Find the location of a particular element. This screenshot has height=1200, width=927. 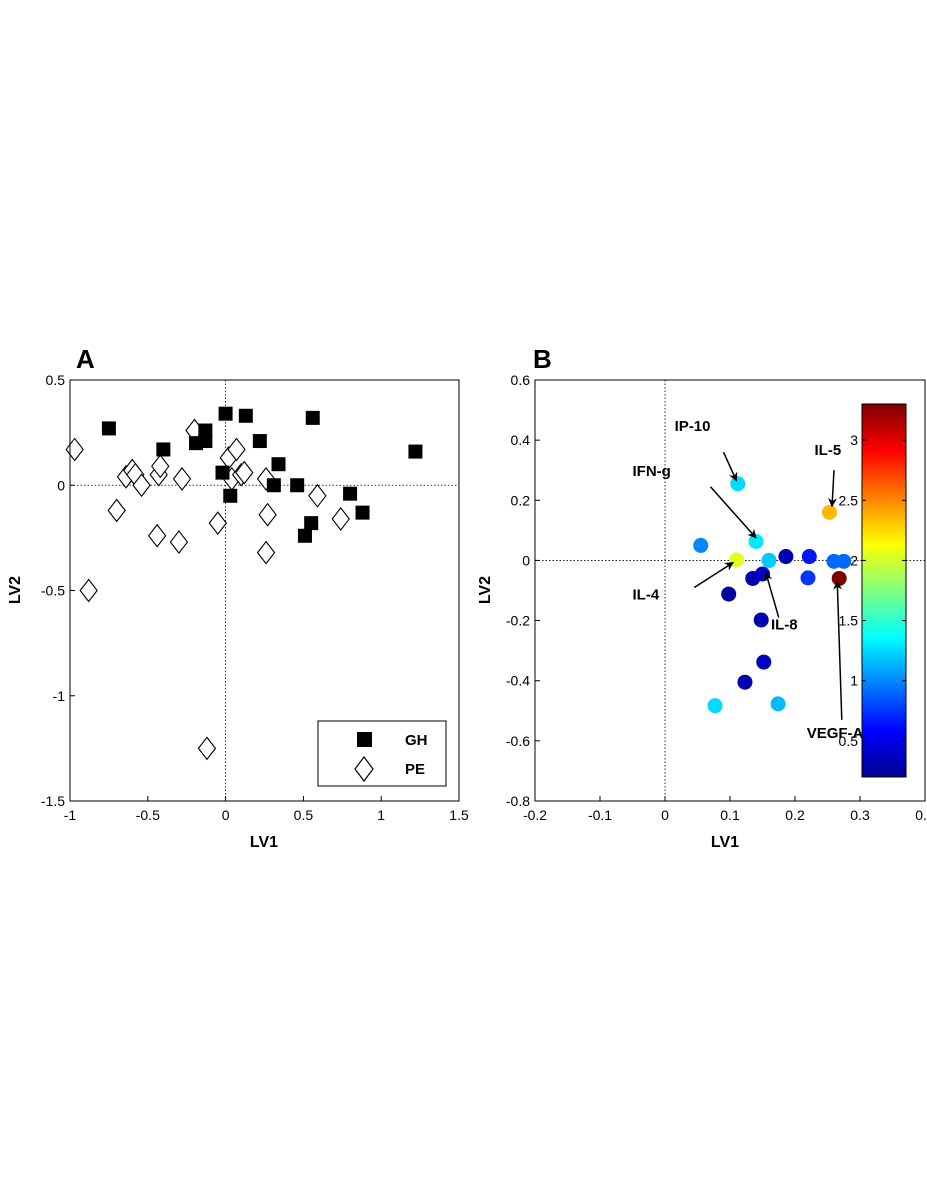

colorbar-tick-label: 1.5 is located at coordinates (849, 621).